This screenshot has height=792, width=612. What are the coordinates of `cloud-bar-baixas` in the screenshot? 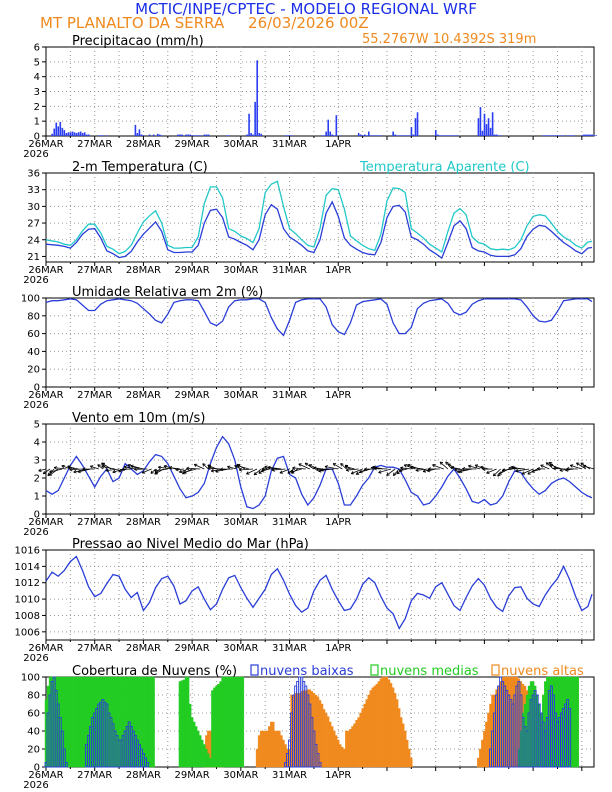 It's located at (66, 765).